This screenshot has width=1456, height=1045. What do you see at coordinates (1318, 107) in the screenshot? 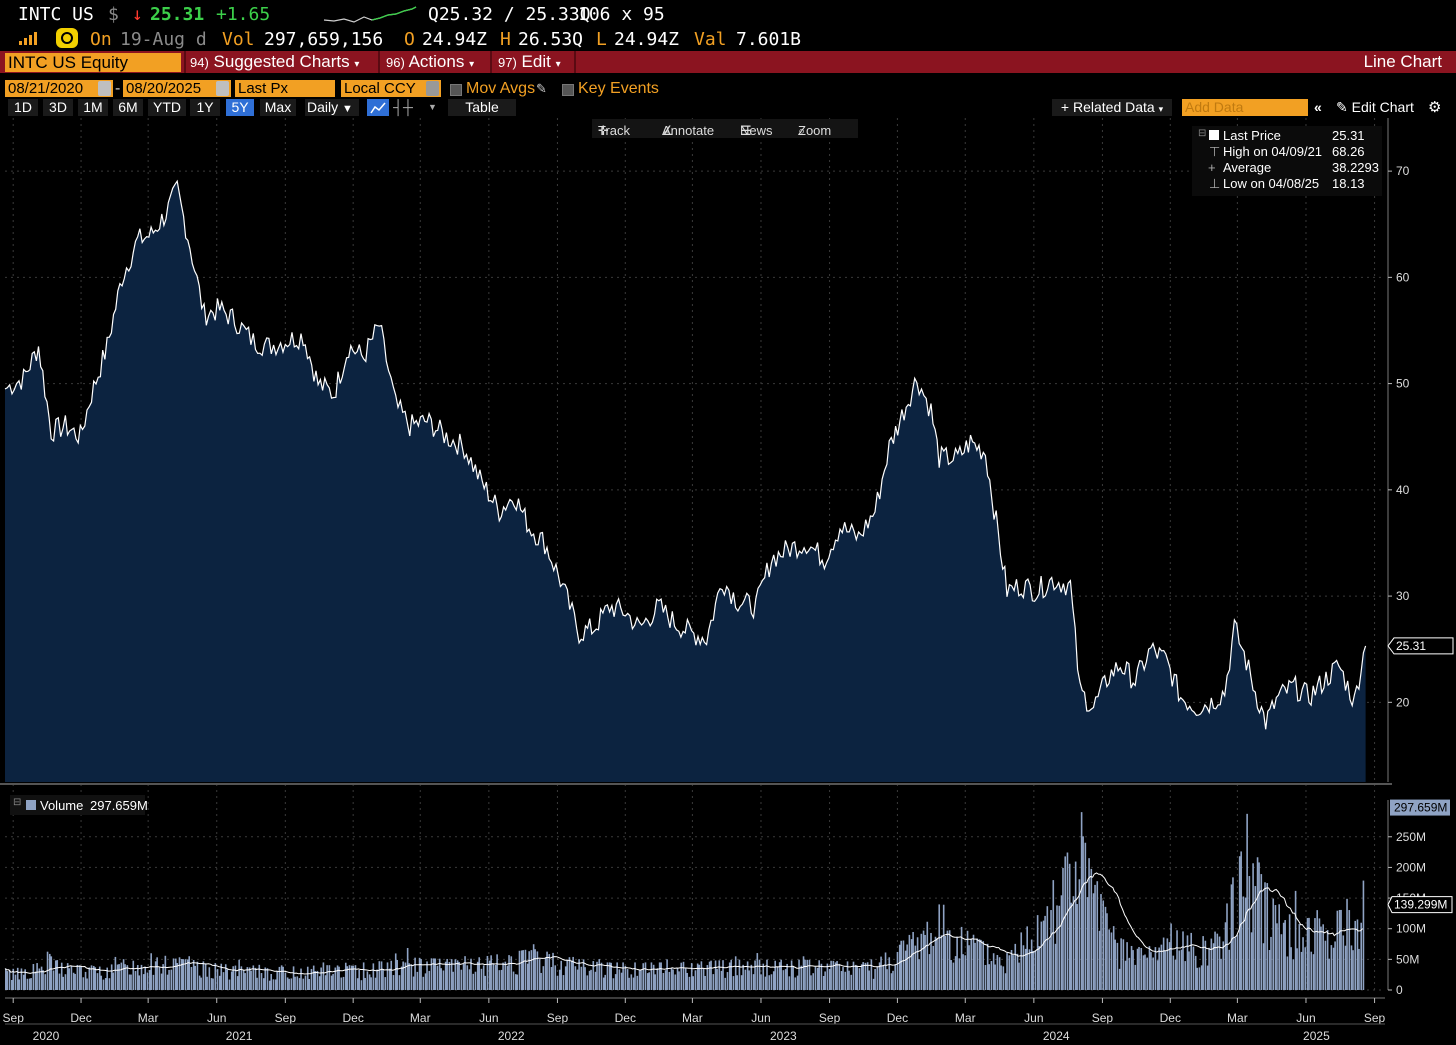
I see `collapse-left-icon: «` at bounding box center [1318, 107].